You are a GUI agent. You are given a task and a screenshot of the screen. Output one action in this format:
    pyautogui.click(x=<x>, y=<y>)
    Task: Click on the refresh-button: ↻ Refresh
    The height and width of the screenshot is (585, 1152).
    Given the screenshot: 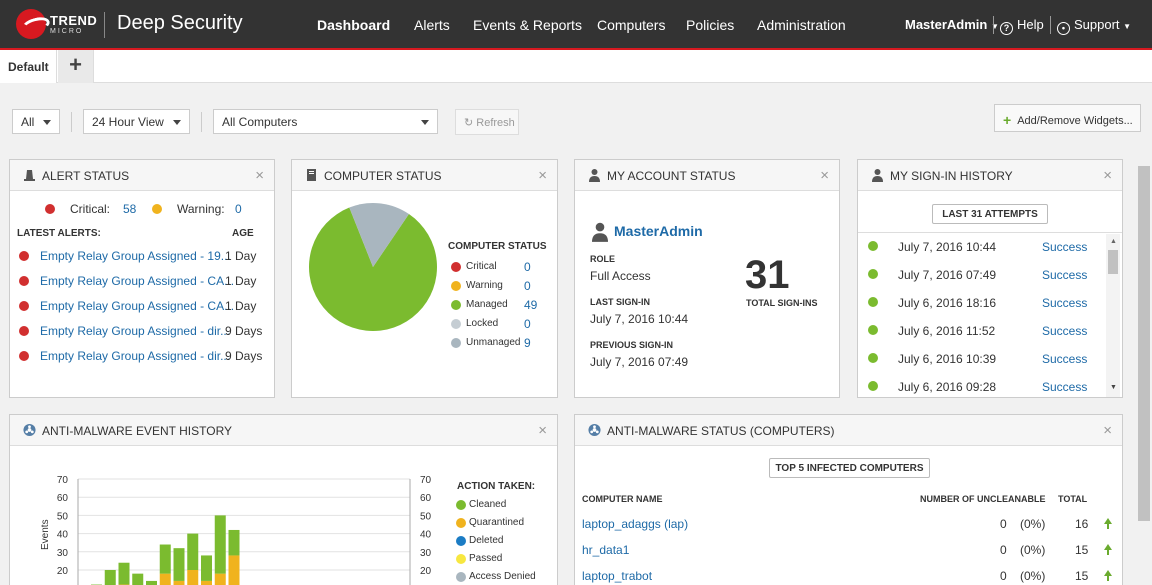 What is the action you would take?
    pyautogui.click(x=487, y=122)
    